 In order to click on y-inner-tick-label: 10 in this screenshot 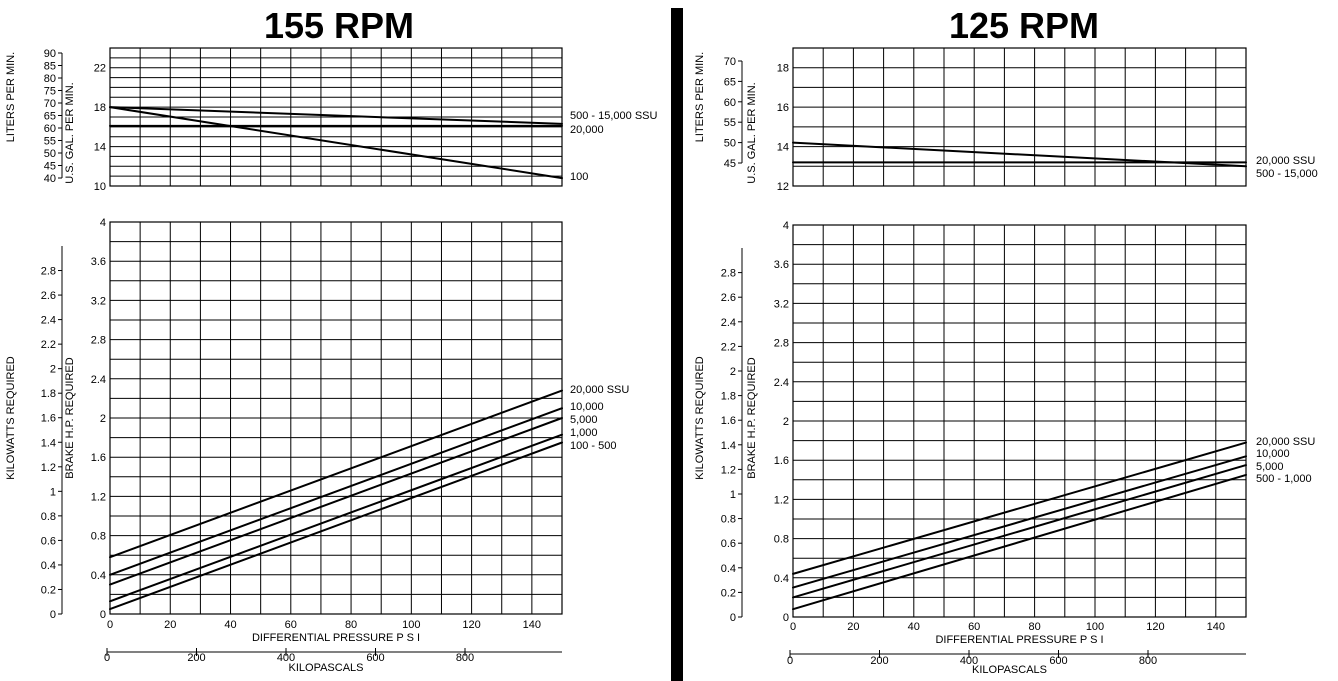, I will do `click(100, 187)`.